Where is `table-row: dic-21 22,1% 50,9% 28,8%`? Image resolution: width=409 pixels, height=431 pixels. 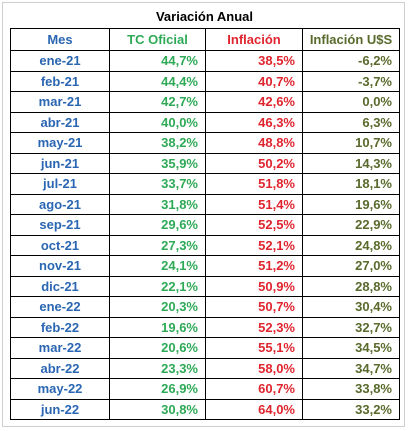
table-row: dic-21 22,1% 50,9% 28,8% is located at coordinates (205, 286).